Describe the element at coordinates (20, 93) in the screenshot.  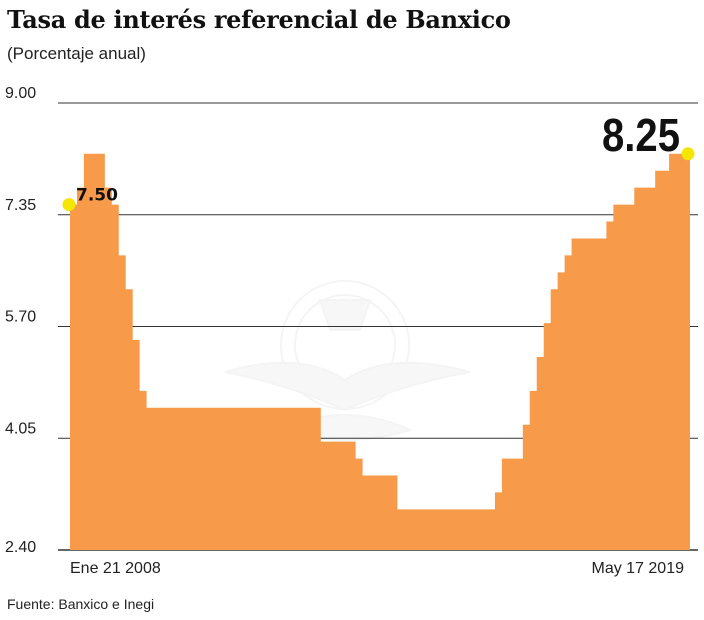
I see `y-tick-label: 9.00` at that location.